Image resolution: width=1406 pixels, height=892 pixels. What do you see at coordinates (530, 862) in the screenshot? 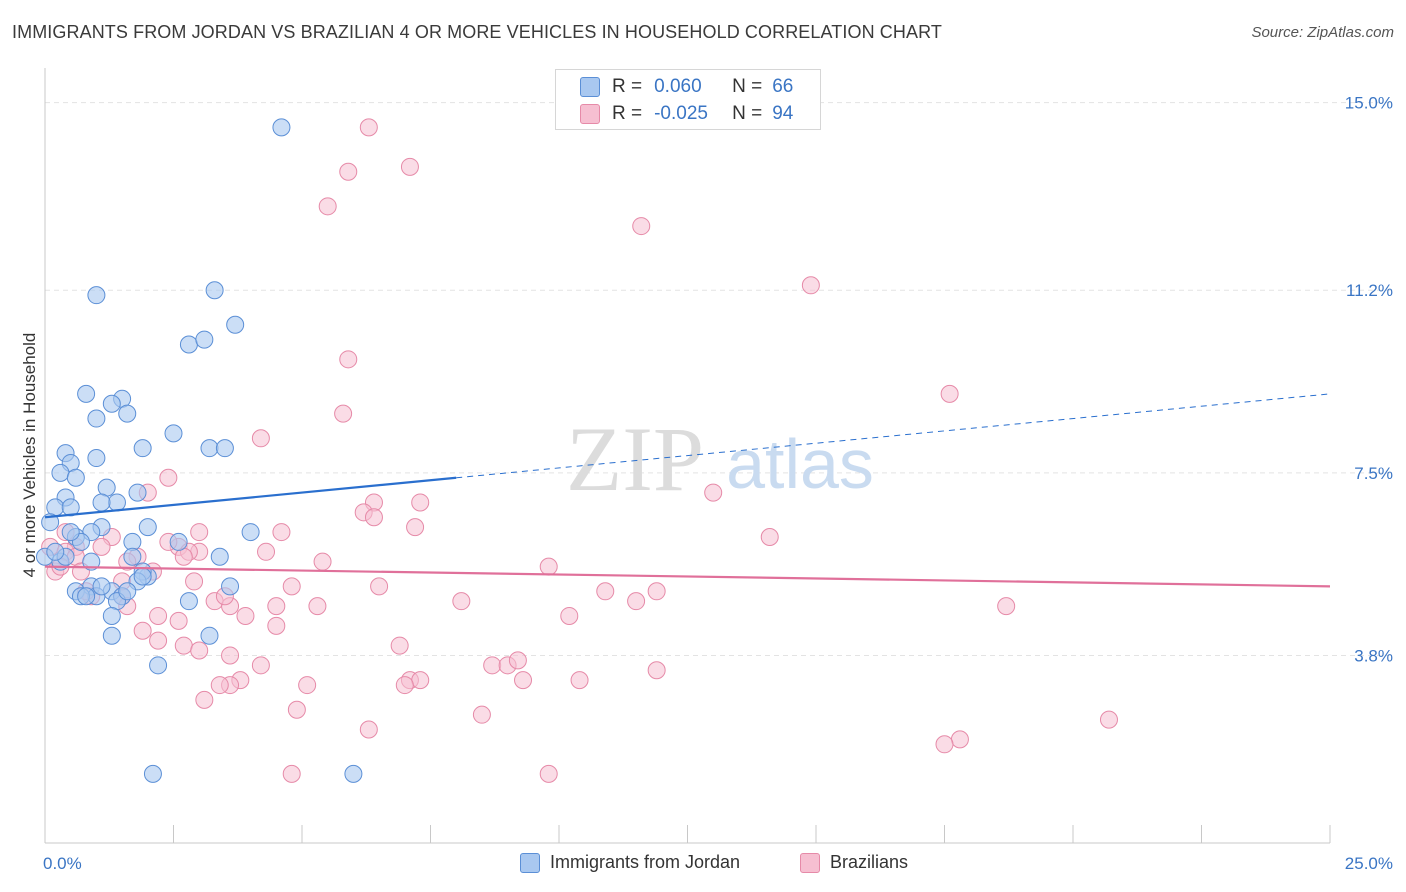
I see `legend-swatch-blue` at bounding box center [530, 862].